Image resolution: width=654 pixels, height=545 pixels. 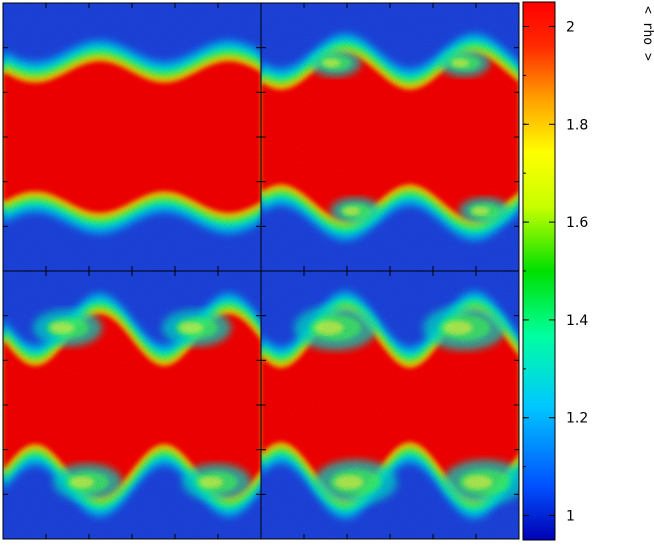 I want to click on colorbar-label: < rho >, so click(x=647, y=33).